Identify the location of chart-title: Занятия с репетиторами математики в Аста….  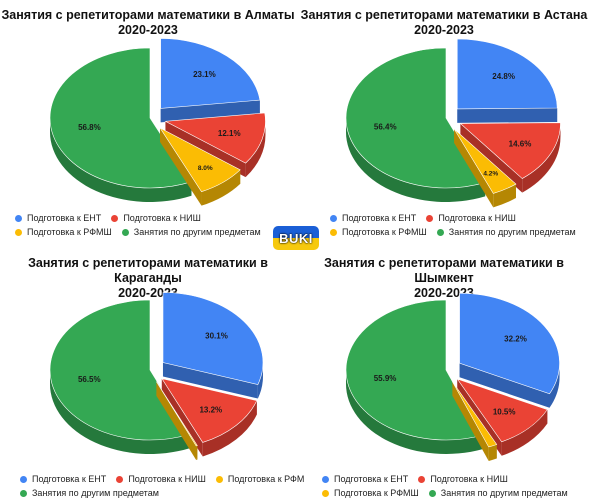
(444, 15).